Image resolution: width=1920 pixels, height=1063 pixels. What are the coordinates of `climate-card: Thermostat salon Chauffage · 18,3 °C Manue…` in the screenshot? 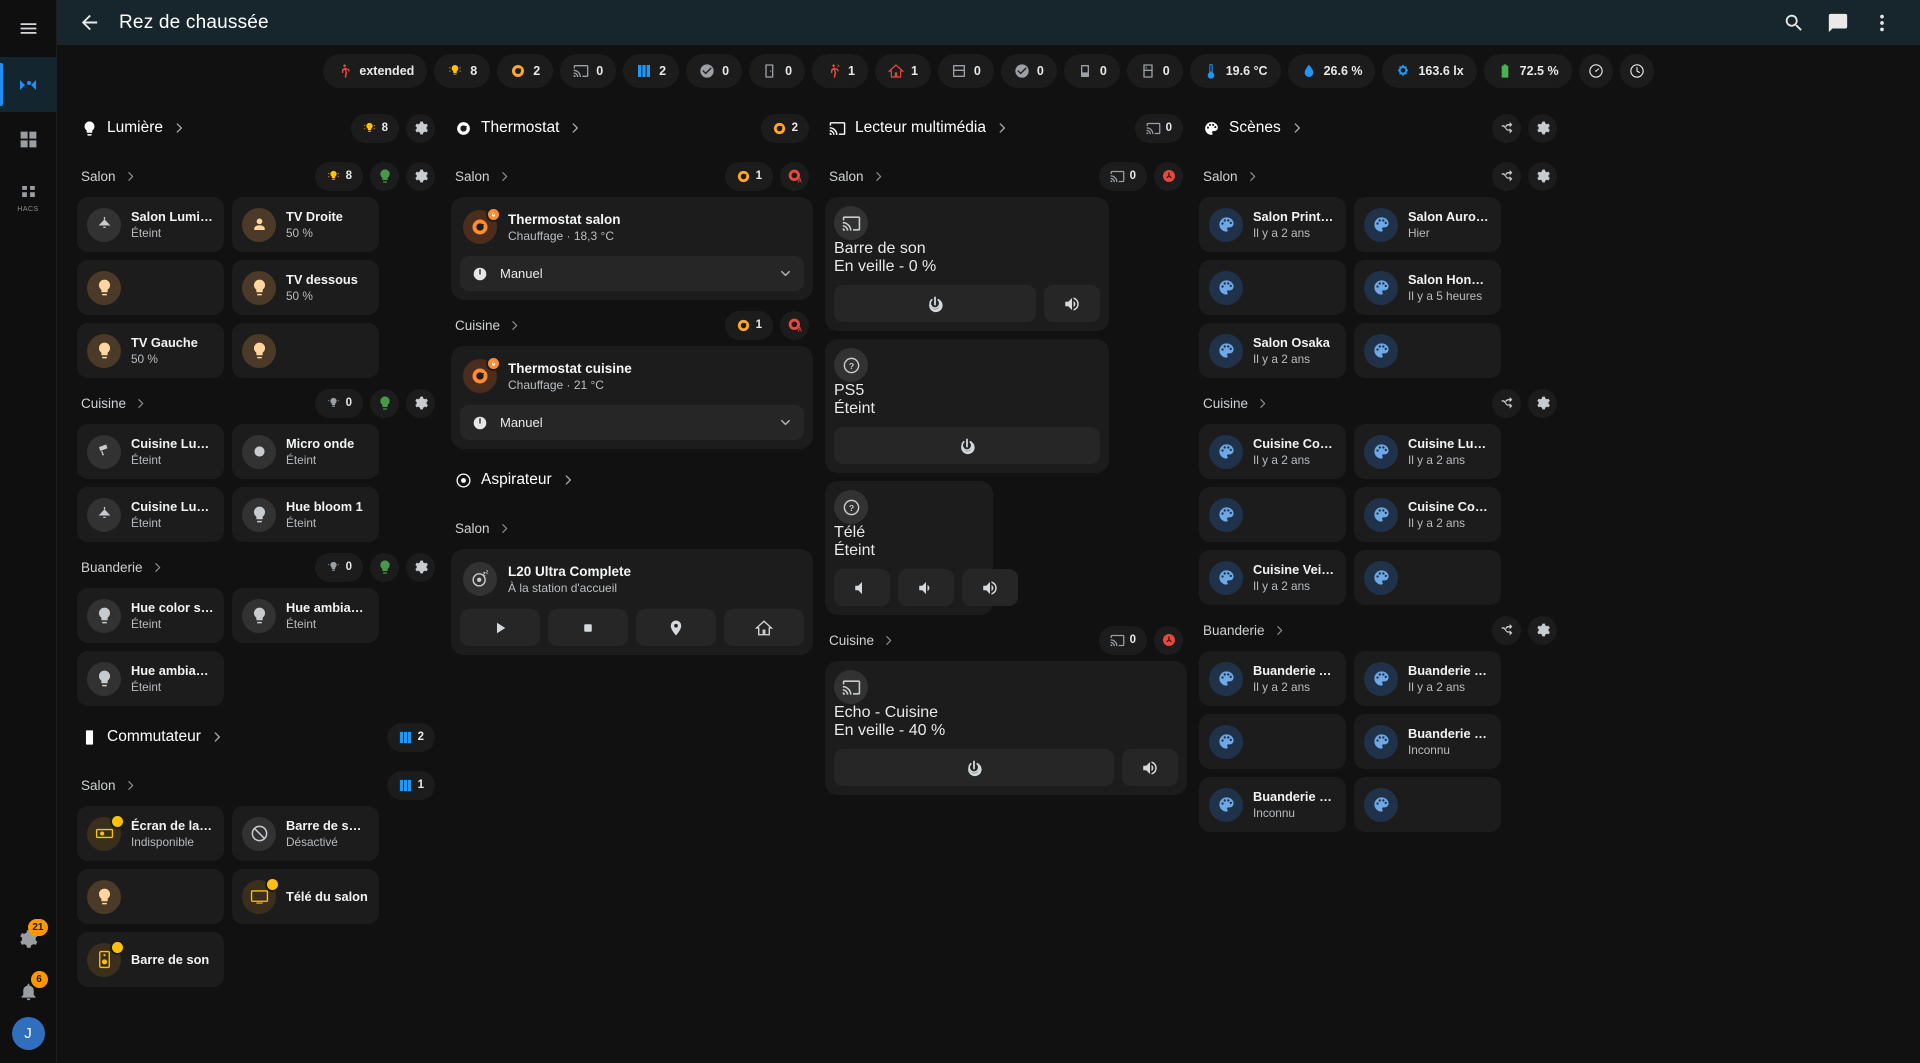 It's located at (632, 248).